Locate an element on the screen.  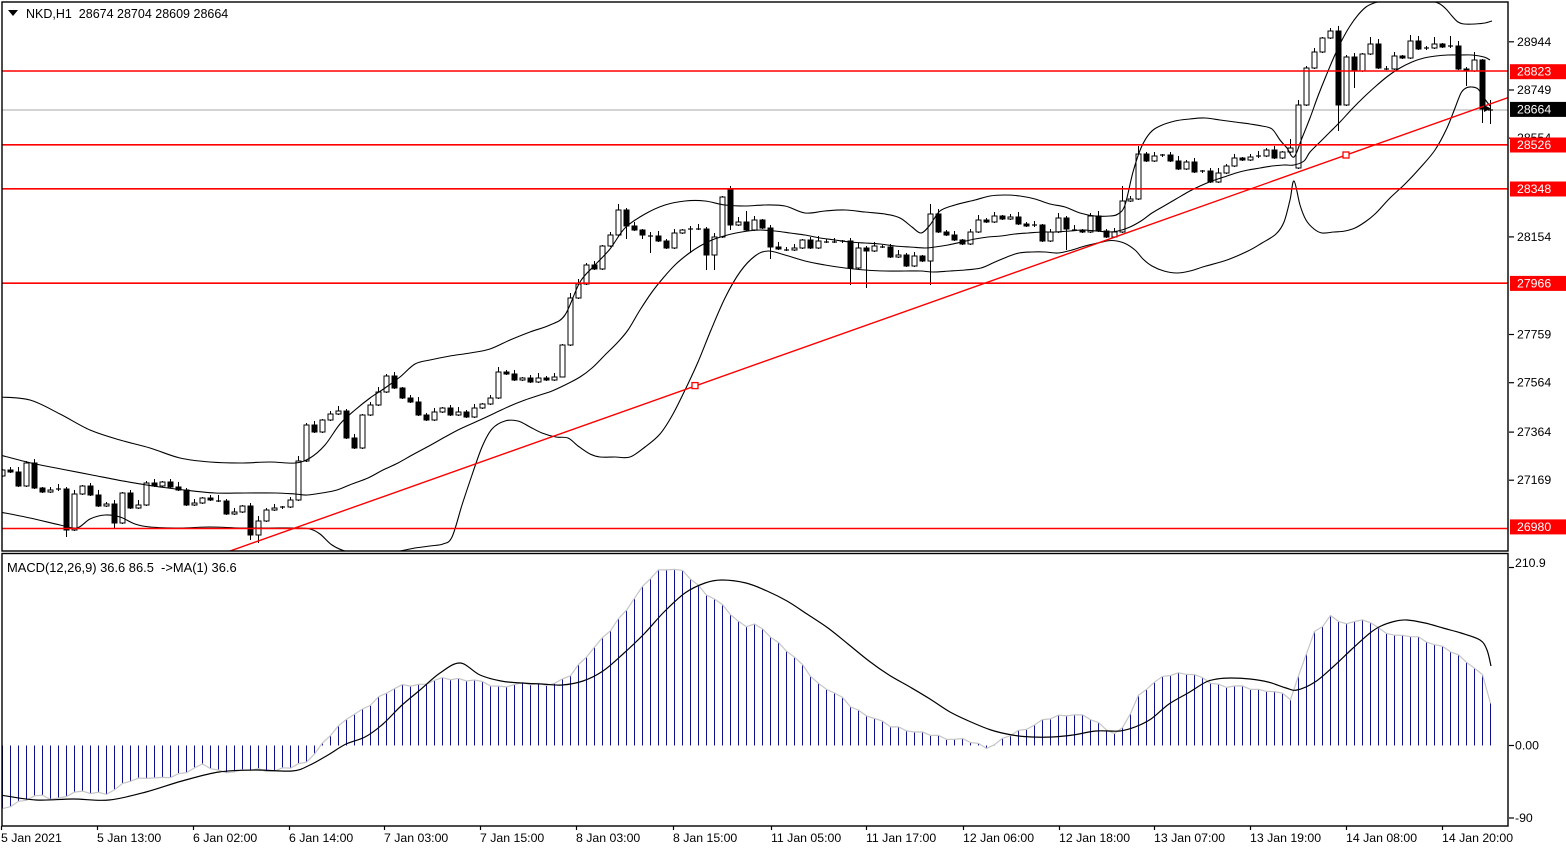
svg-text: 28823 is located at coordinates (1534, 72).